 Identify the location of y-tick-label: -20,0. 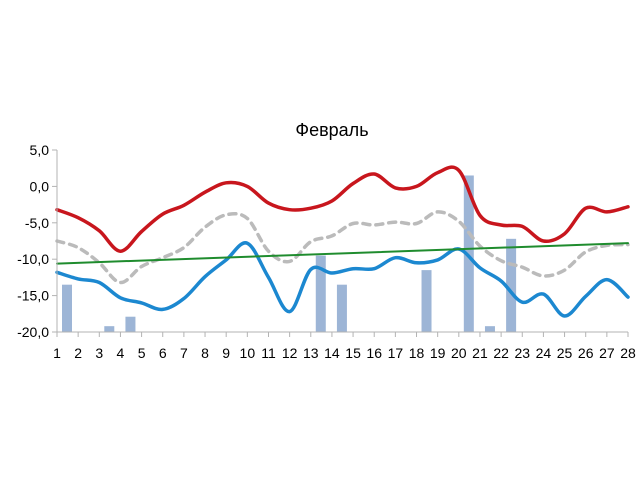
(33, 332).